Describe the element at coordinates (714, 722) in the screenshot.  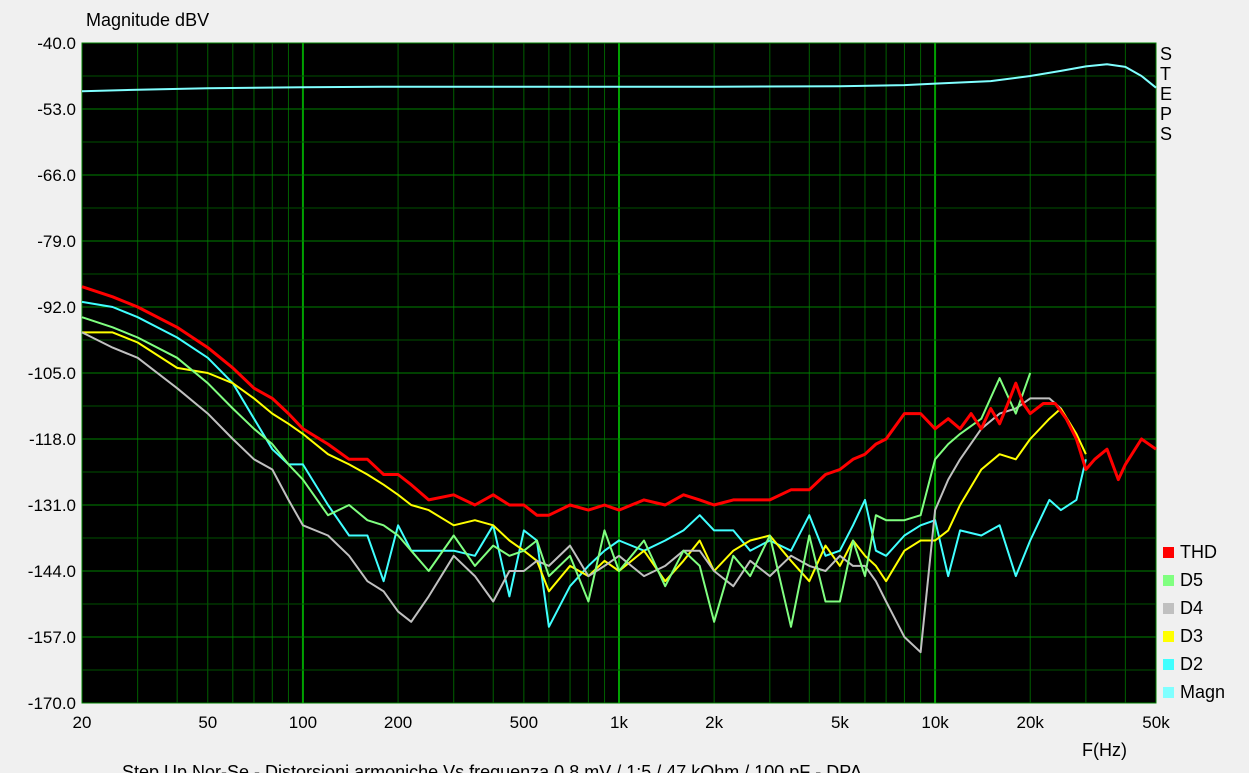
I see `x-tick-label: 2k` at that location.